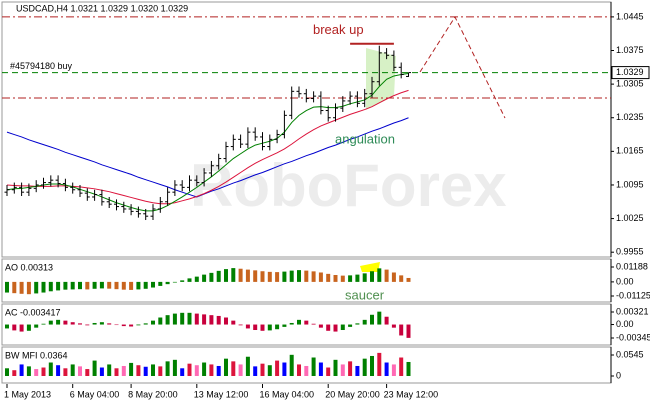 Image resolution: width=650 pixels, height=403 pixels. I want to click on saucer-highlight, so click(370, 267).